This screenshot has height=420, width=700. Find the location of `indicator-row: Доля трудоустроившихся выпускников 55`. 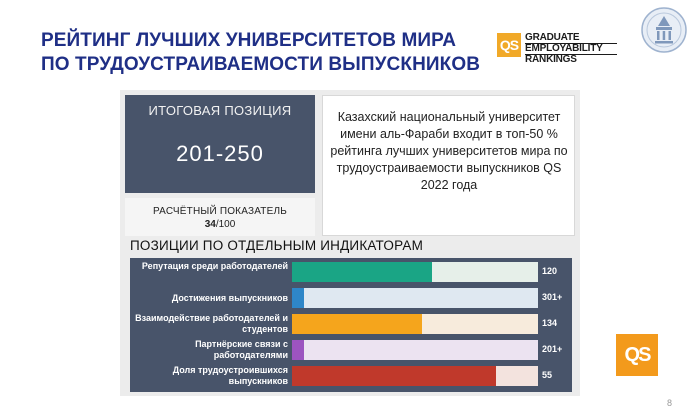

indicator-row: Доля трудоустроившихся выпускников 55 is located at coordinates (351, 376).